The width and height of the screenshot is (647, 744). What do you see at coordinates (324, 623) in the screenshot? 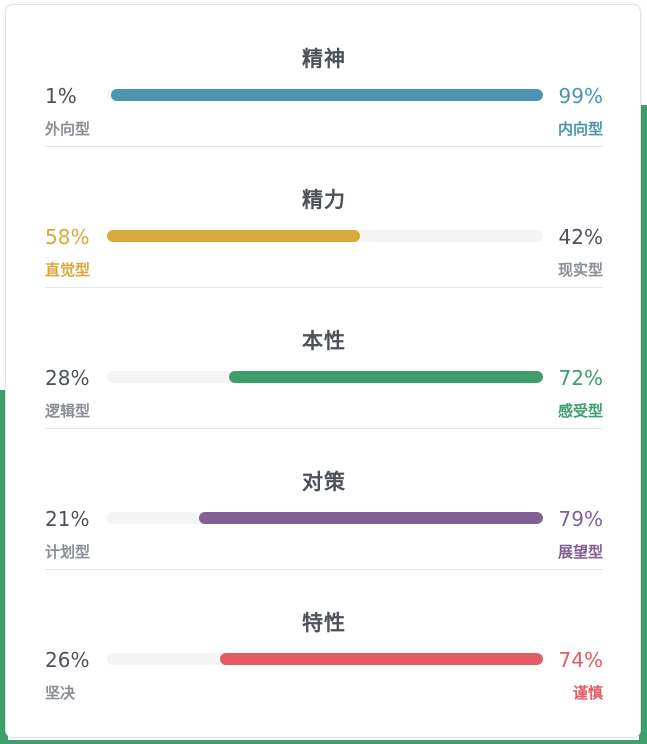
I see `trait-title: 特性` at bounding box center [324, 623].